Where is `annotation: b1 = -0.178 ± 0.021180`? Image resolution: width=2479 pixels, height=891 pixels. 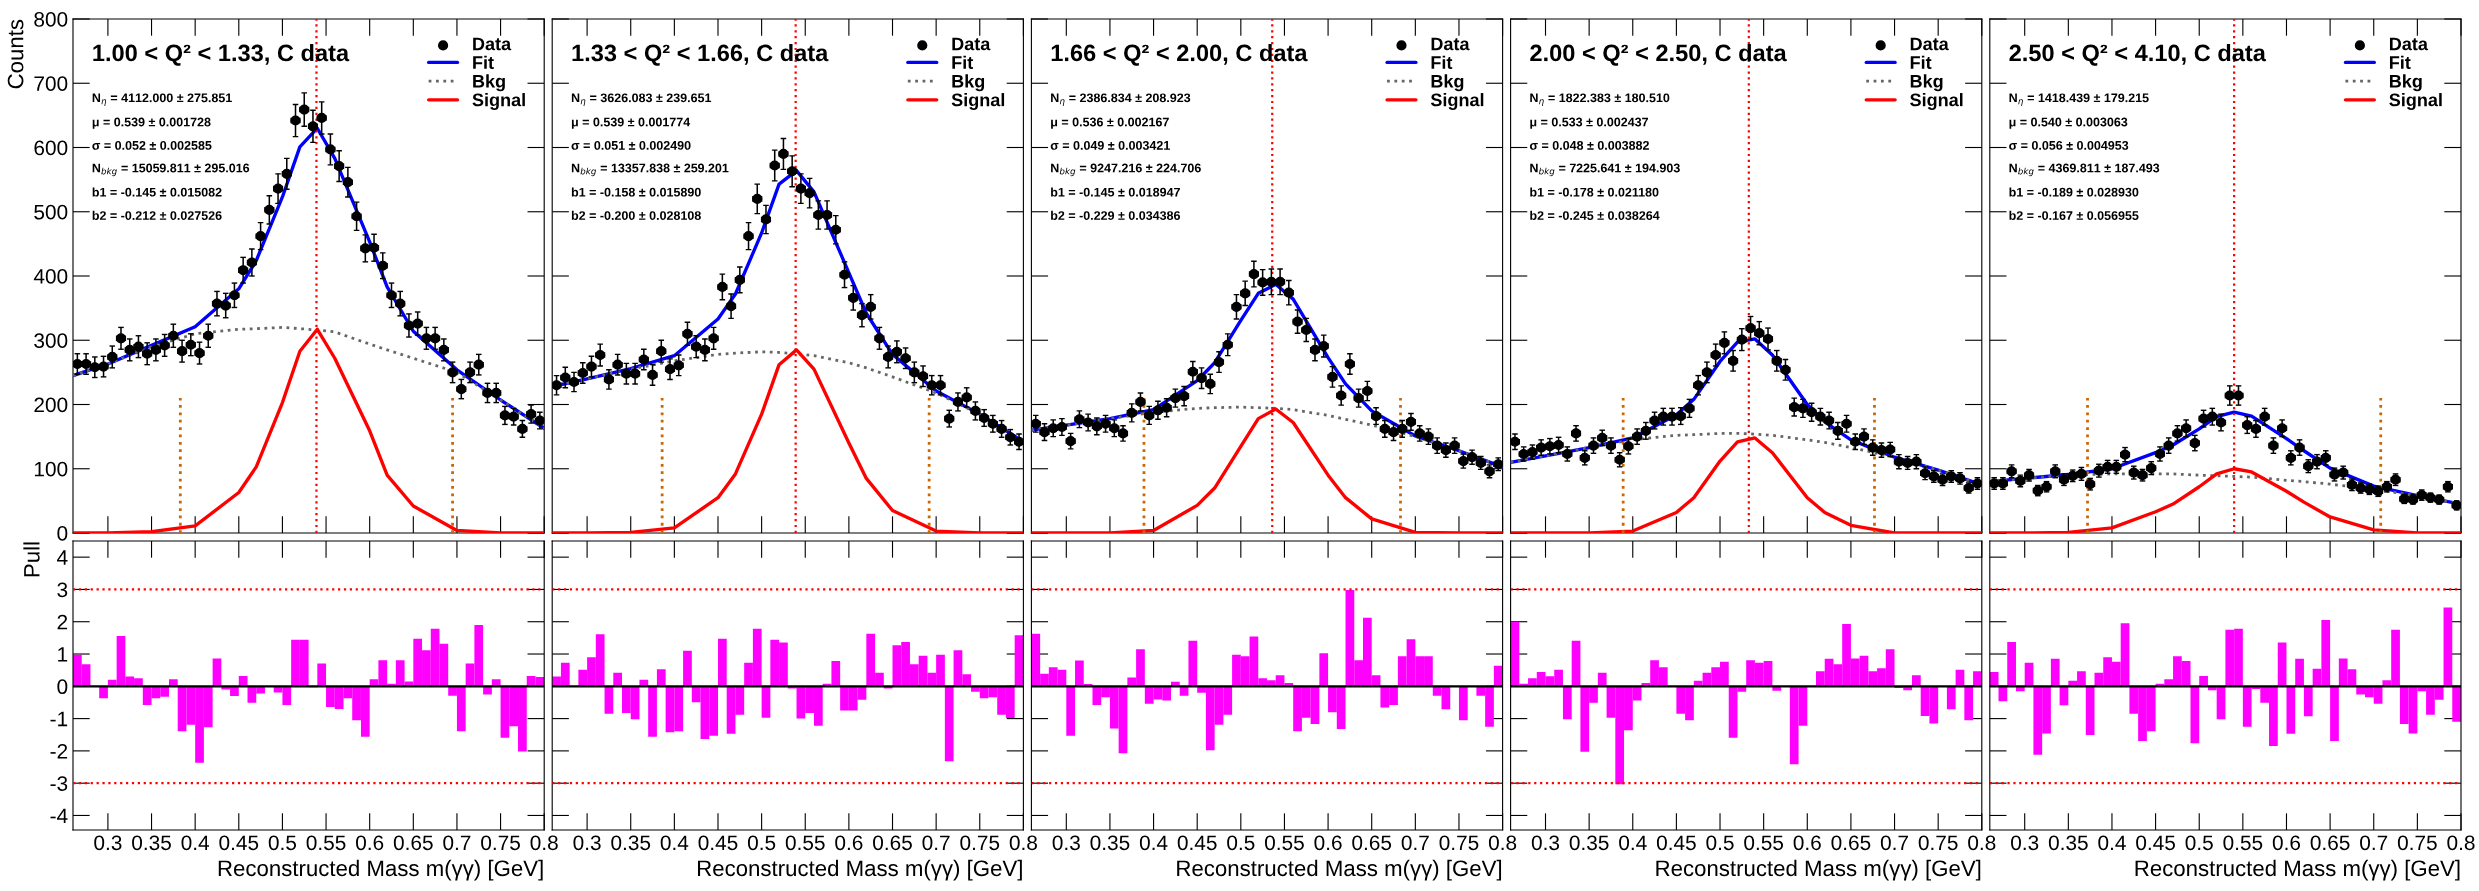
annotation: b1 = -0.178 ± 0.021180 is located at coordinates (1594, 192).